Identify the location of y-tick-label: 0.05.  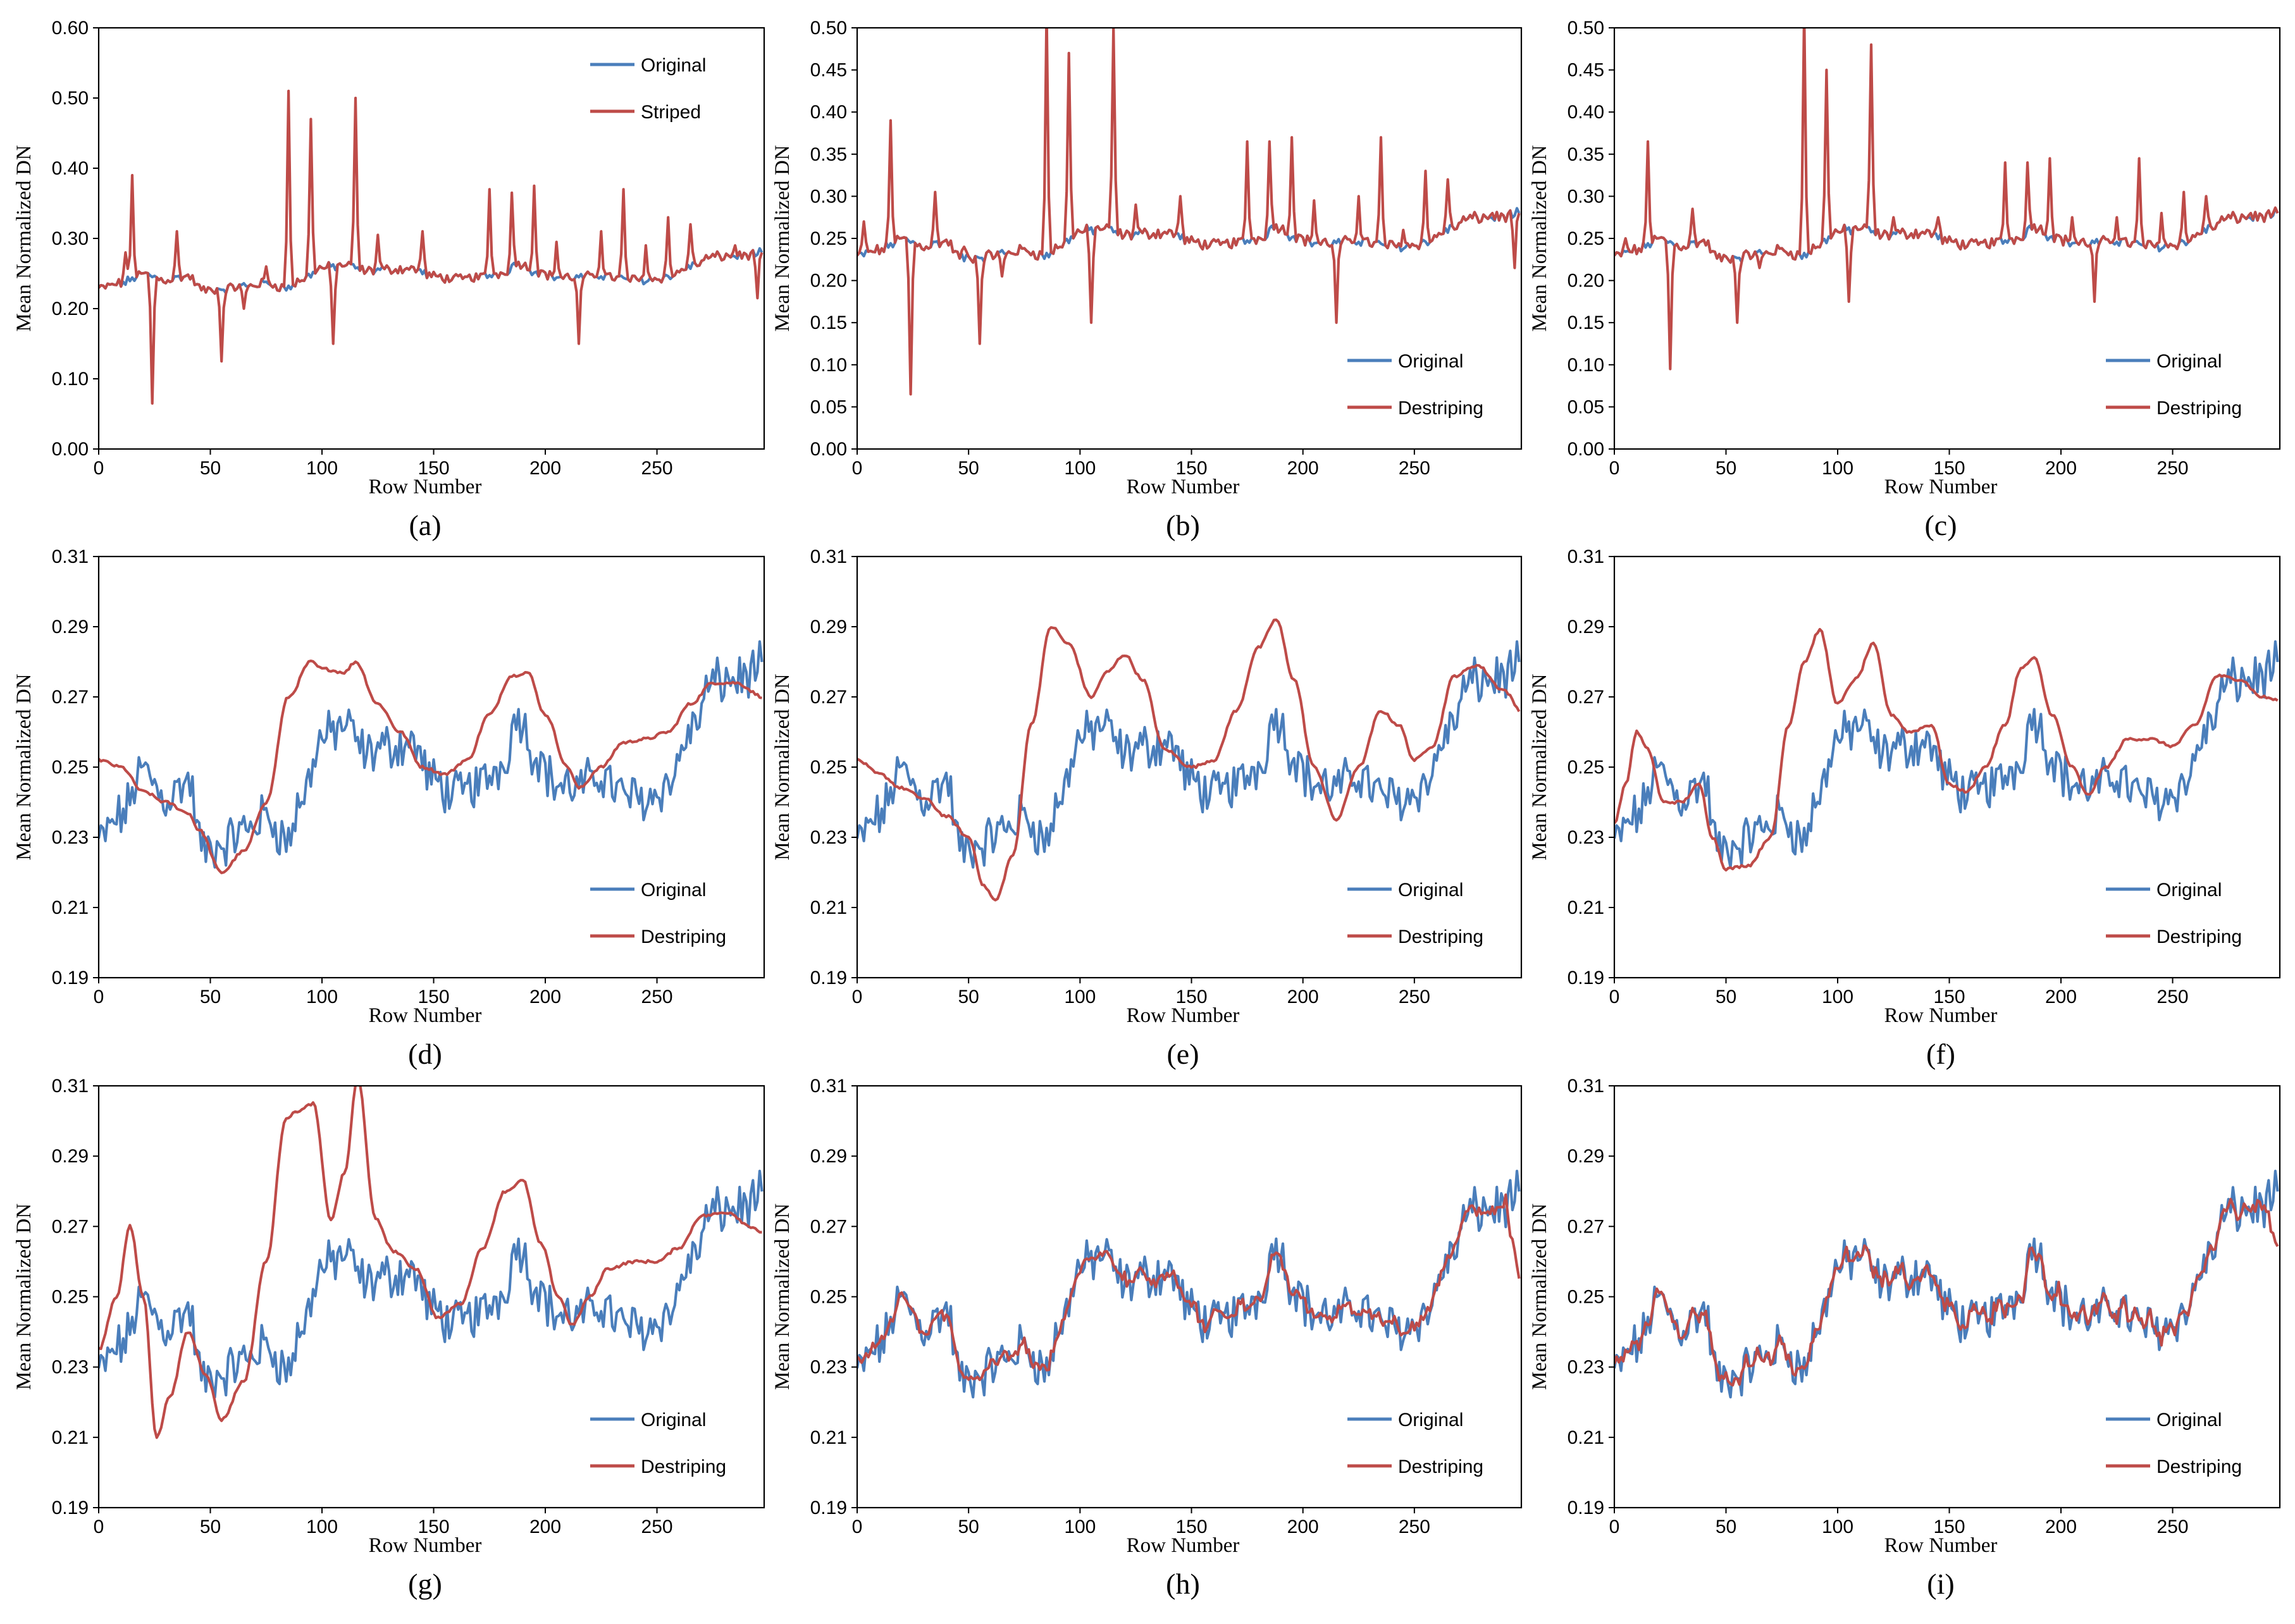
(1586, 407).